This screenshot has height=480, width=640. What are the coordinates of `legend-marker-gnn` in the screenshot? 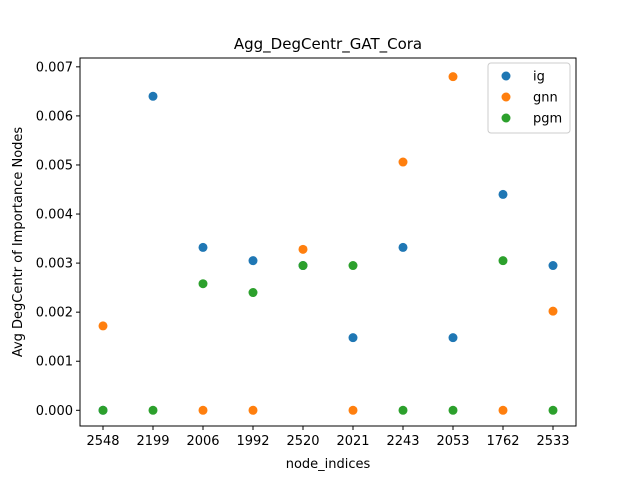 It's located at (506, 97).